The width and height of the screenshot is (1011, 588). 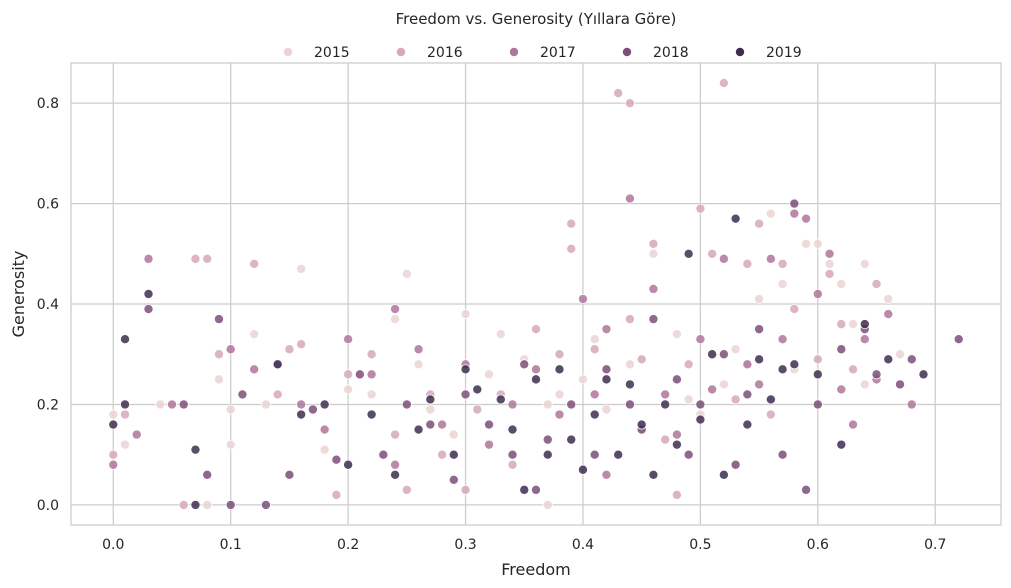 I want to click on legend-item-2018: 2018, so click(x=655, y=53).